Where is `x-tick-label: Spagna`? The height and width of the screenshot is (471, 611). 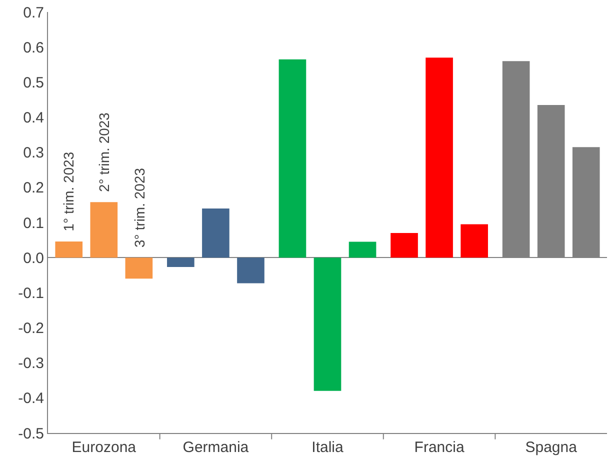
x-tick-label: Spagna is located at coordinates (551, 447).